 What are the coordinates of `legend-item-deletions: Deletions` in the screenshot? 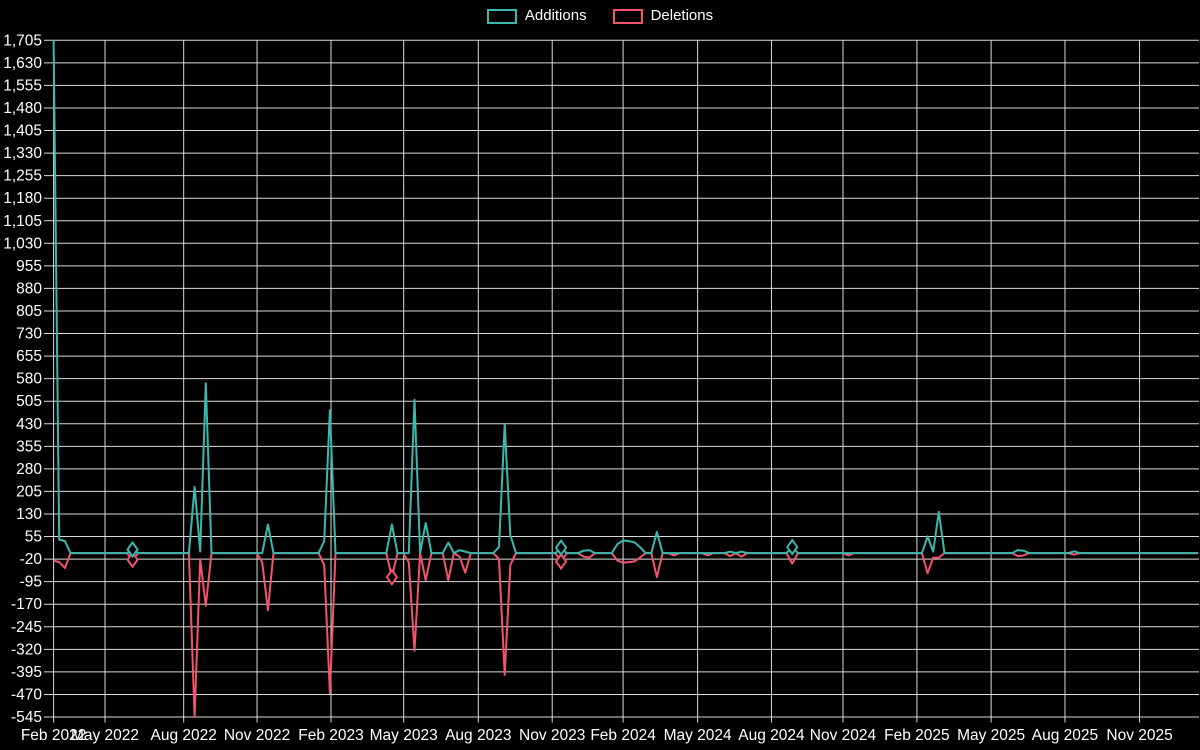 It's located at (663, 16).